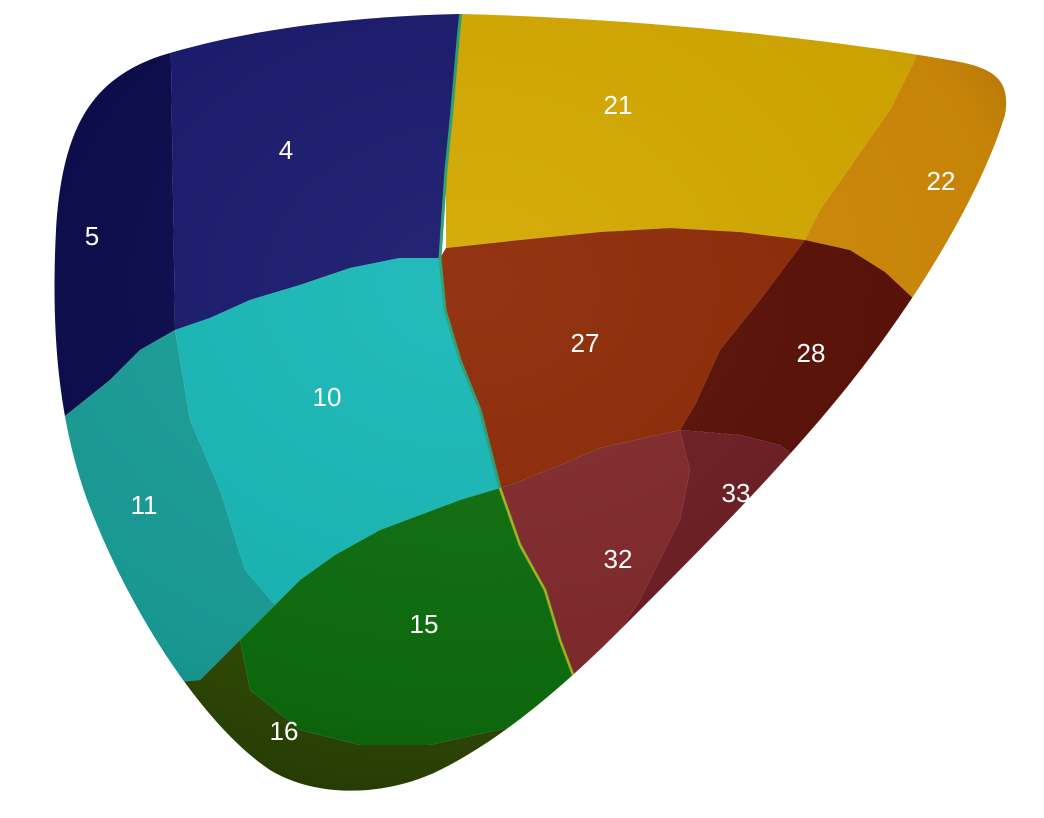 The width and height of the screenshot is (1044, 818). What do you see at coordinates (286, 150) in the screenshot?
I see `segment-label-4: 4` at bounding box center [286, 150].